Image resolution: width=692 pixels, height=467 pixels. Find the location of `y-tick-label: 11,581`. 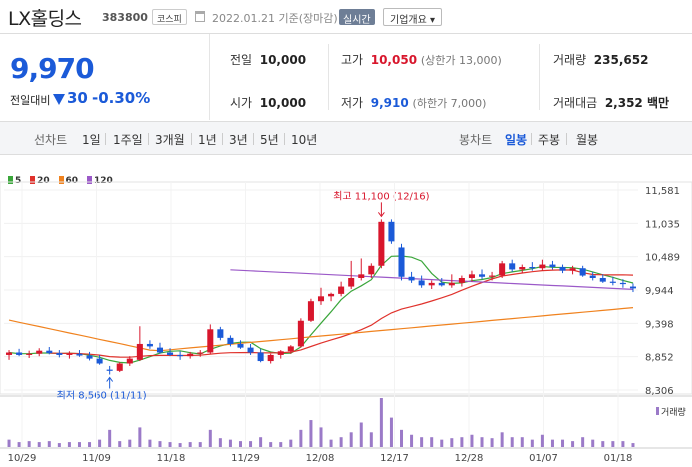

y-tick-label: 11,581 is located at coordinates (662, 191).